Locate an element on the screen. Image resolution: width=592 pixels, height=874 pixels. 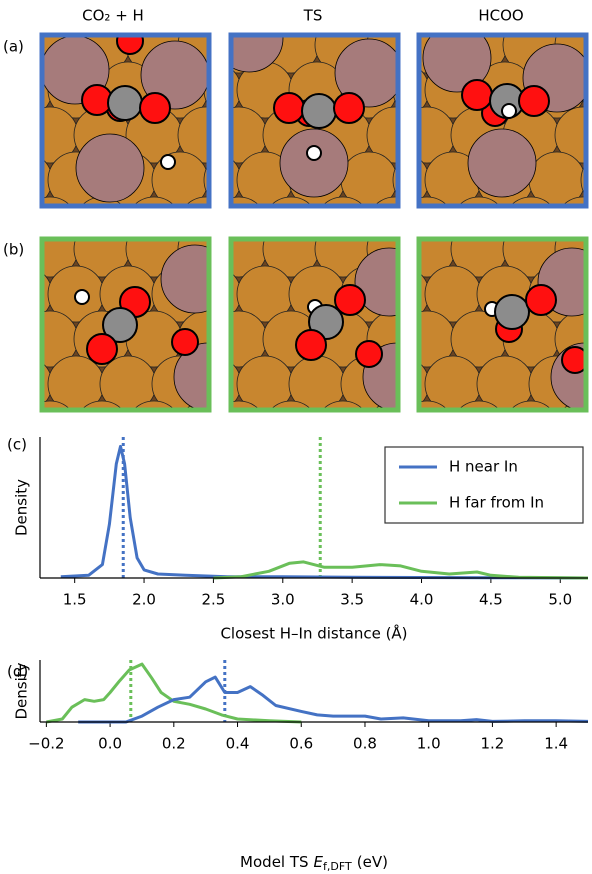
x-tick-label: −0.2 is located at coordinates (46, 744).